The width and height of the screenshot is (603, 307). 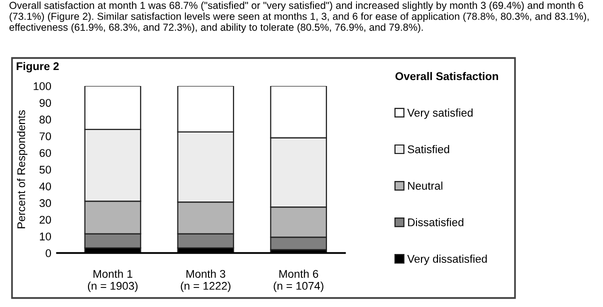 What do you see at coordinates (37, 67) in the screenshot?
I see `chart-title: Figure 2` at bounding box center [37, 67].